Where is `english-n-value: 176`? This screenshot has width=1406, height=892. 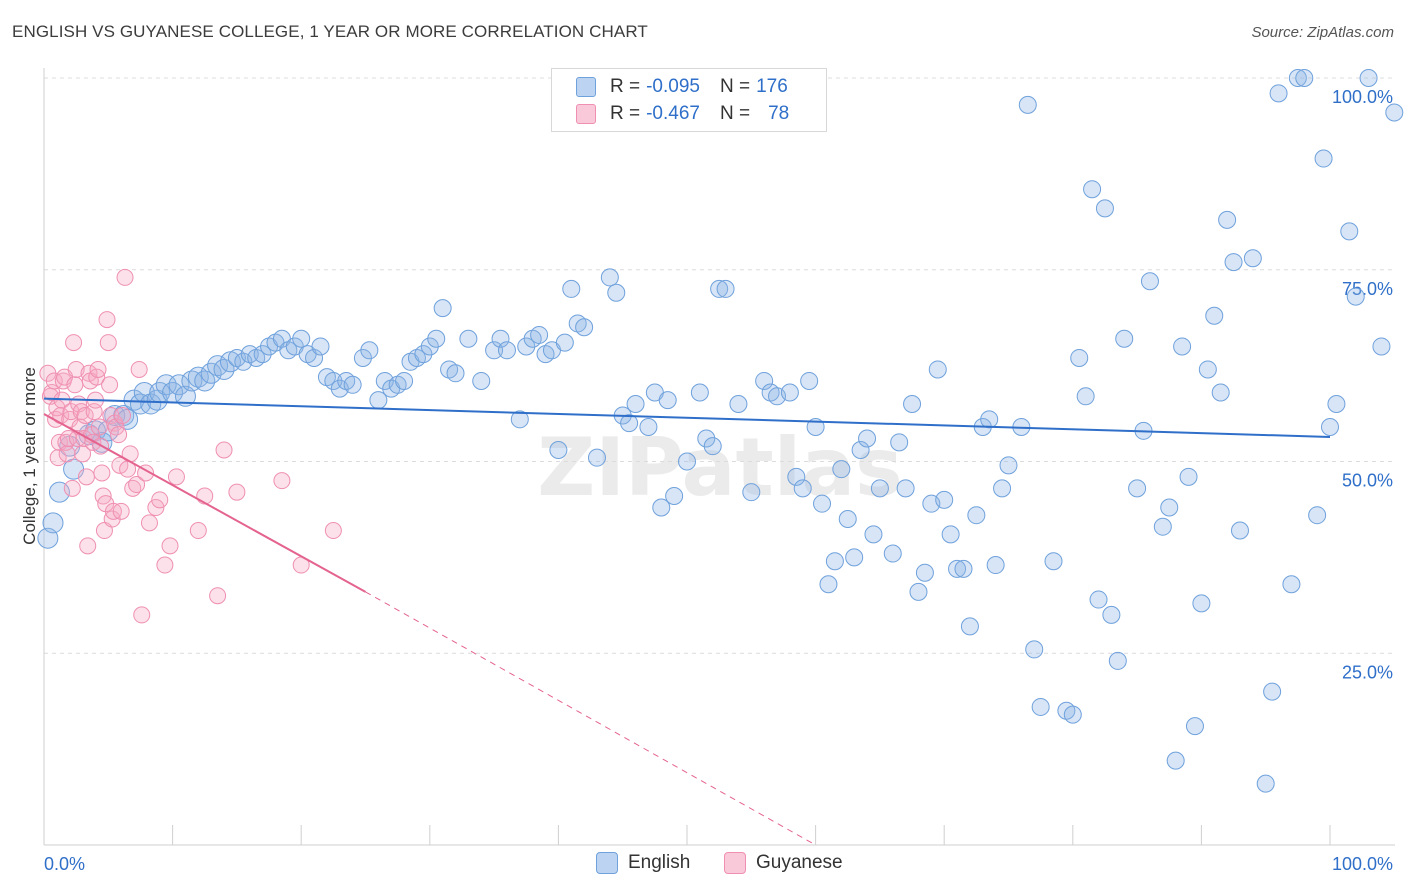
english-n-value: 176 is located at coordinates (772, 86).